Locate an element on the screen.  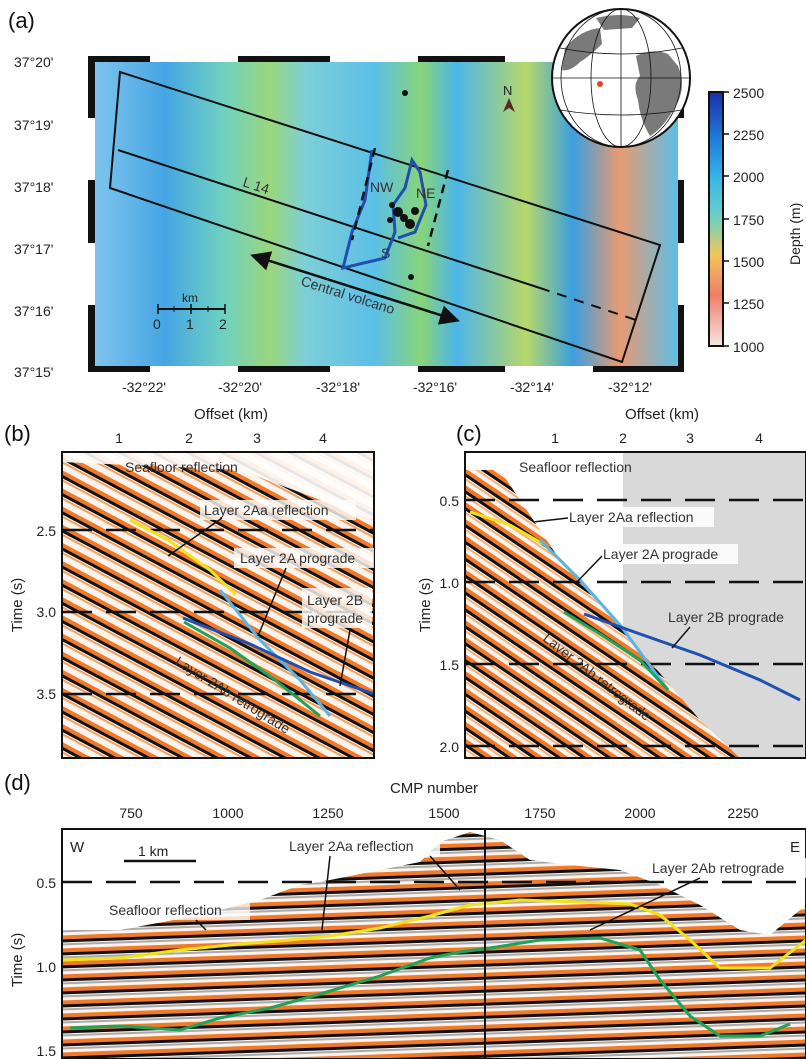
panel-d-x-ticks: 750 1000 1250 1500 1750 2000 2250 is located at coordinates (438, 813).